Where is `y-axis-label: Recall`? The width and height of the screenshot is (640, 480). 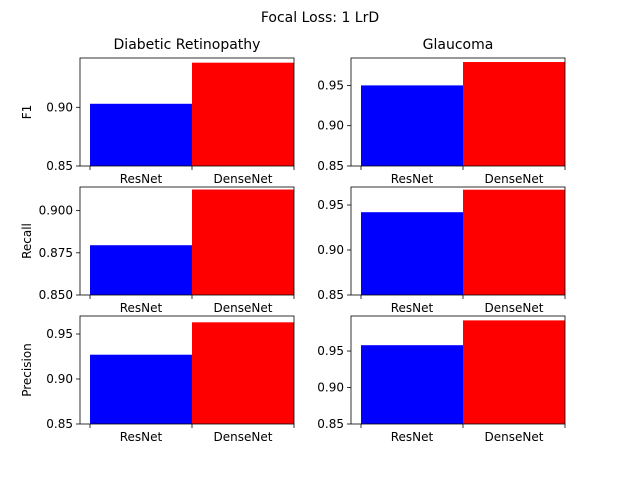 y-axis-label: Recall is located at coordinates (27, 241).